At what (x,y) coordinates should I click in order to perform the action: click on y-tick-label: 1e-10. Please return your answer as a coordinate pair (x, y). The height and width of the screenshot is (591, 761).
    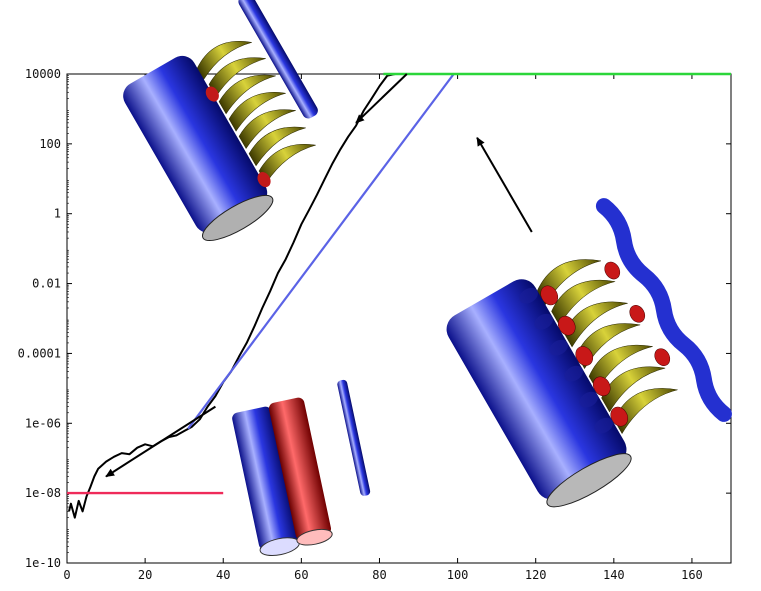
    Looking at the image, I should click on (43, 563).